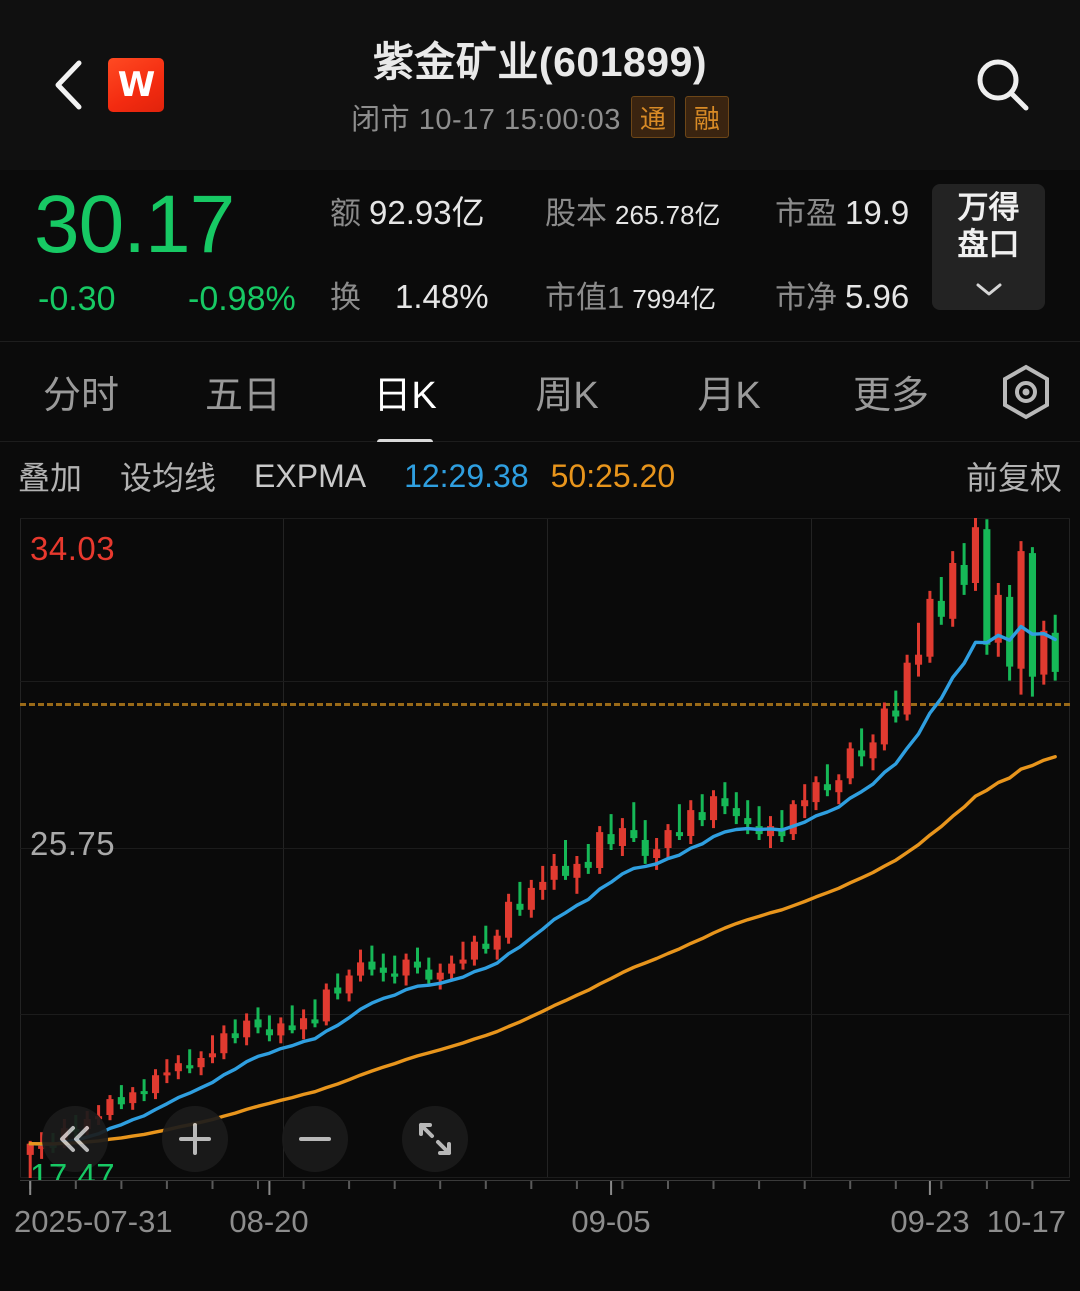  What do you see at coordinates (73, 548) in the screenshot?
I see `y-axis-high-label: 34.03` at bounding box center [73, 548].